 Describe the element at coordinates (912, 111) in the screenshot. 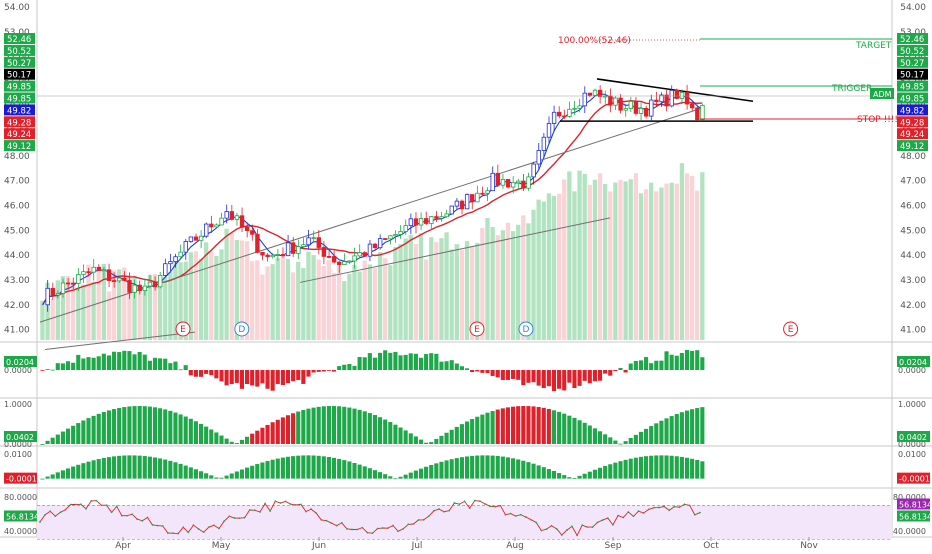

I see `right-price-badge-label-6: 49.82` at that location.